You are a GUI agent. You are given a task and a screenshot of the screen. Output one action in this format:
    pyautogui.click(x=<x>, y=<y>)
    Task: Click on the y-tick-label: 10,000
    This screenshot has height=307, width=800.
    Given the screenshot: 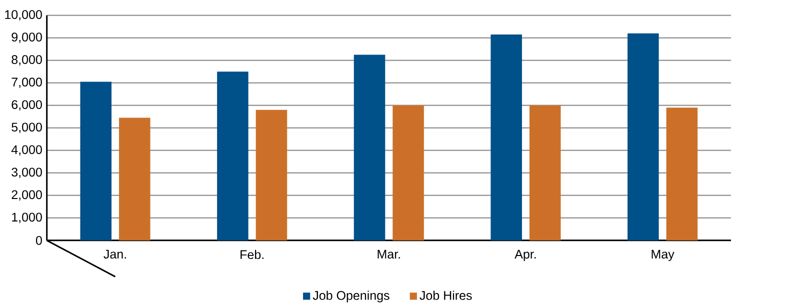 What is the action you would take?
    pyautogui.click(x=23, y=15)
    